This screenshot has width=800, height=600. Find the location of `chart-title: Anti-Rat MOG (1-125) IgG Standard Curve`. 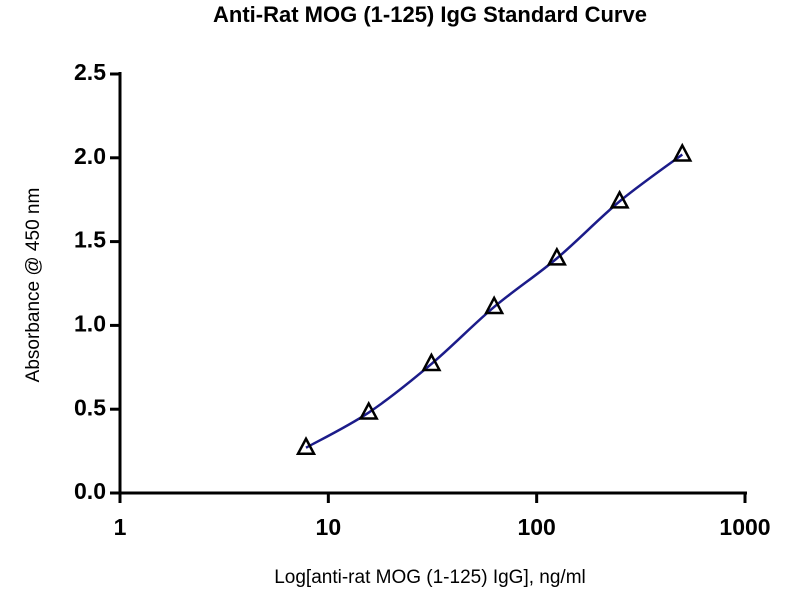

chart-title: Anti-Rat MOG (1-125) IgG Standard Curve is located at coordinates (430, 14).